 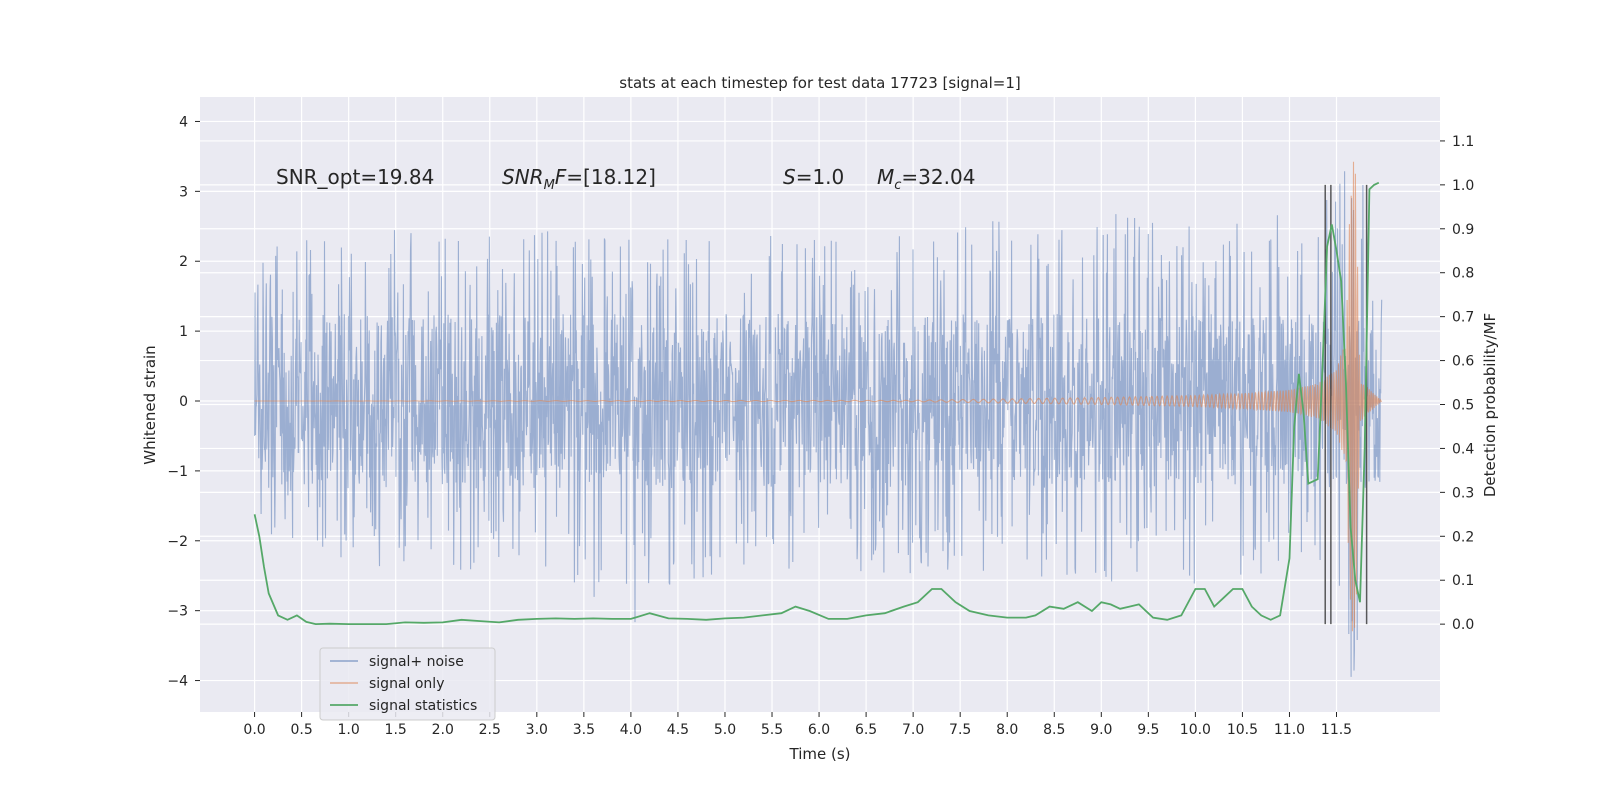 I want to click on x-tick-label: 10.0, so click(x=1195, y=730).